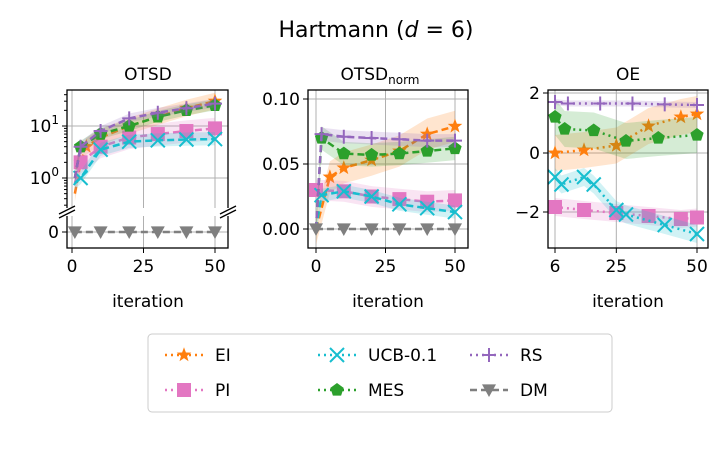 The width and height of the screenshot is (728, 450). What do you see at coordinates (534, 94) in the screenshot?
I see `y-tick-label: 2` at bounding box center [534, 94].